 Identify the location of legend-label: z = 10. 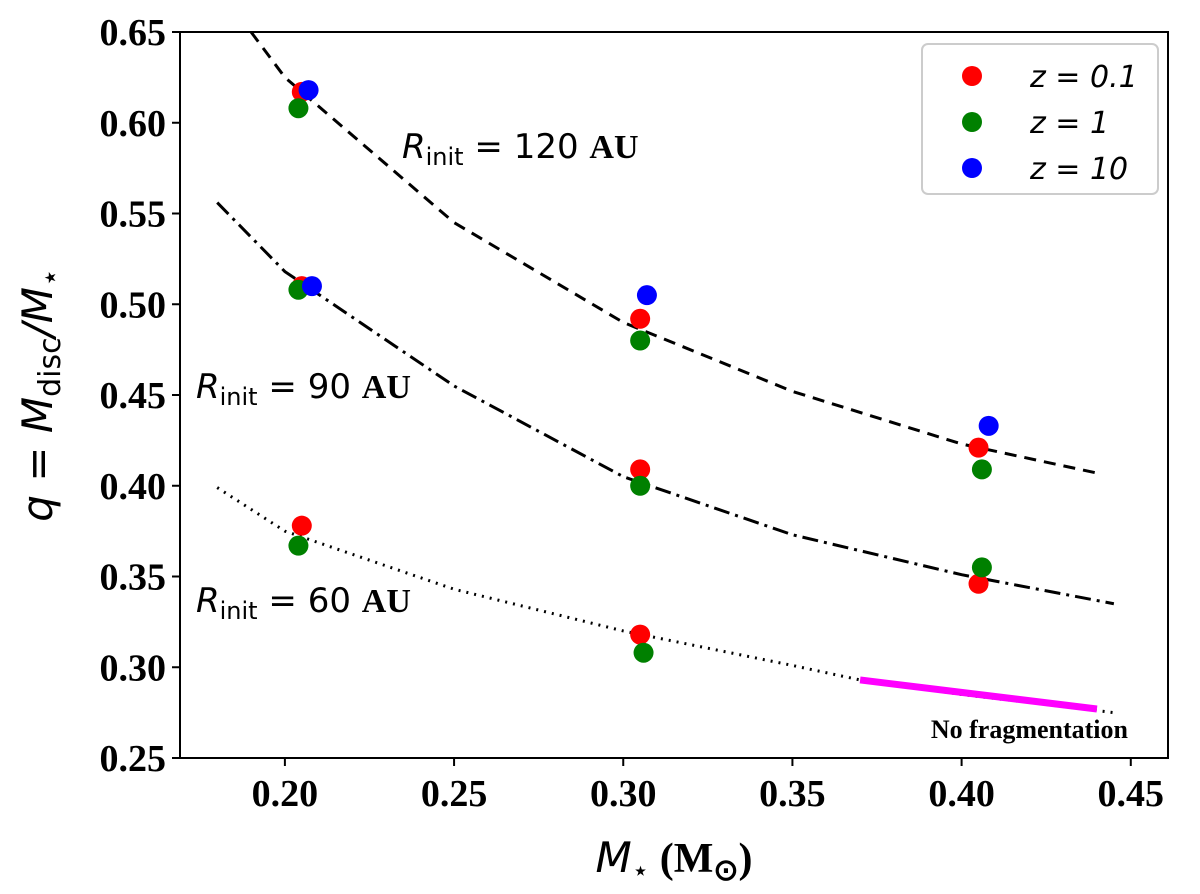
(1078, 169).